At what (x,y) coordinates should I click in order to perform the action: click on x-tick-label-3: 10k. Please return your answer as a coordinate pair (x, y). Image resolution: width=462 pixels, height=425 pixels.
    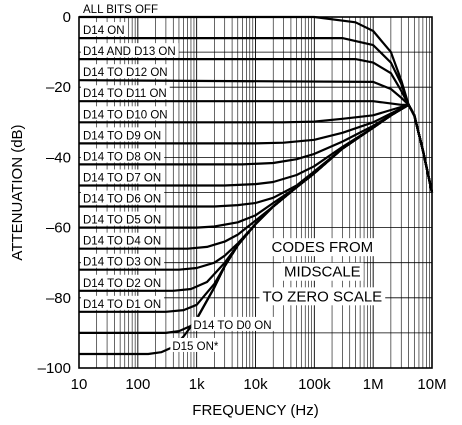
    Looking at the image, I should click on (255, 384).